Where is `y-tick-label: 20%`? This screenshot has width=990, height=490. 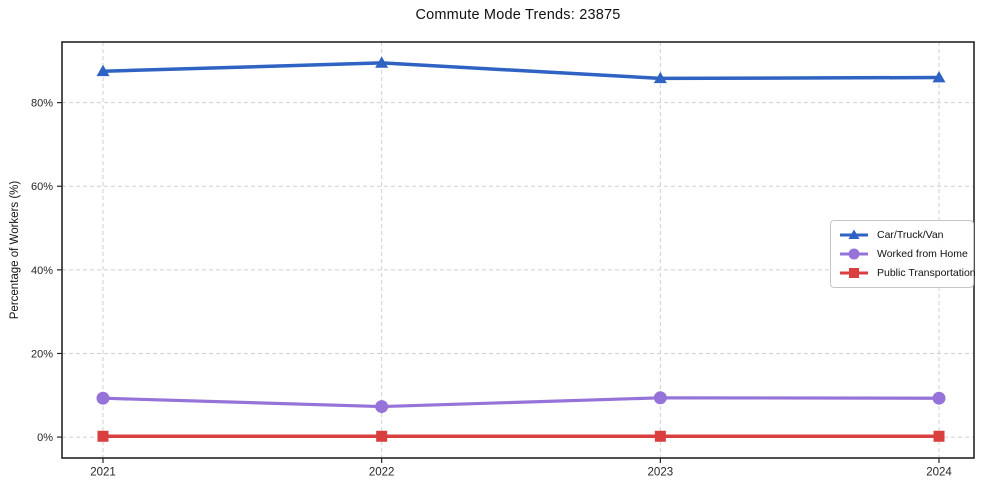
y-tick-label: 20% is located at coordinates (42, 354).